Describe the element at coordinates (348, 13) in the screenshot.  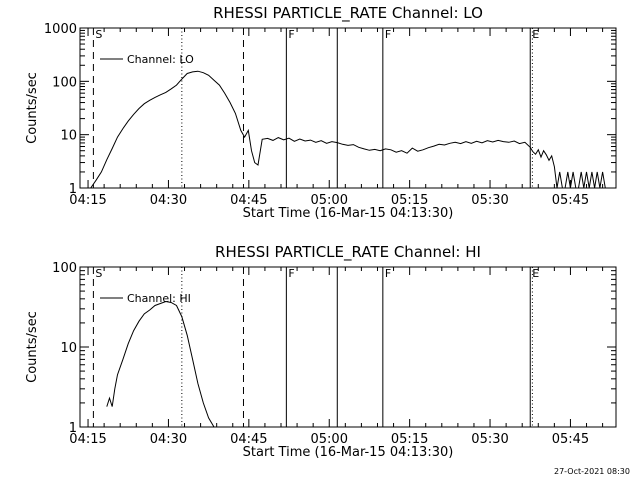
I see `chart-title: RHESSI PARTICLE_RATE Channel: LO` at that location.